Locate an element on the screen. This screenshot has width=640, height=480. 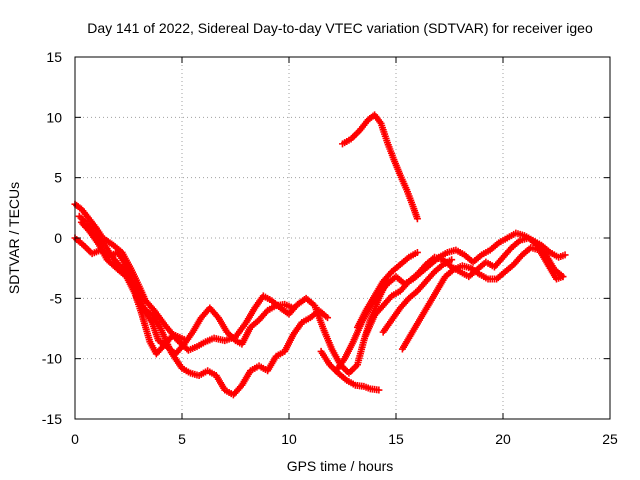
y-axis-label: SDTVAR / TECUs is located at coordinates (14, 238).